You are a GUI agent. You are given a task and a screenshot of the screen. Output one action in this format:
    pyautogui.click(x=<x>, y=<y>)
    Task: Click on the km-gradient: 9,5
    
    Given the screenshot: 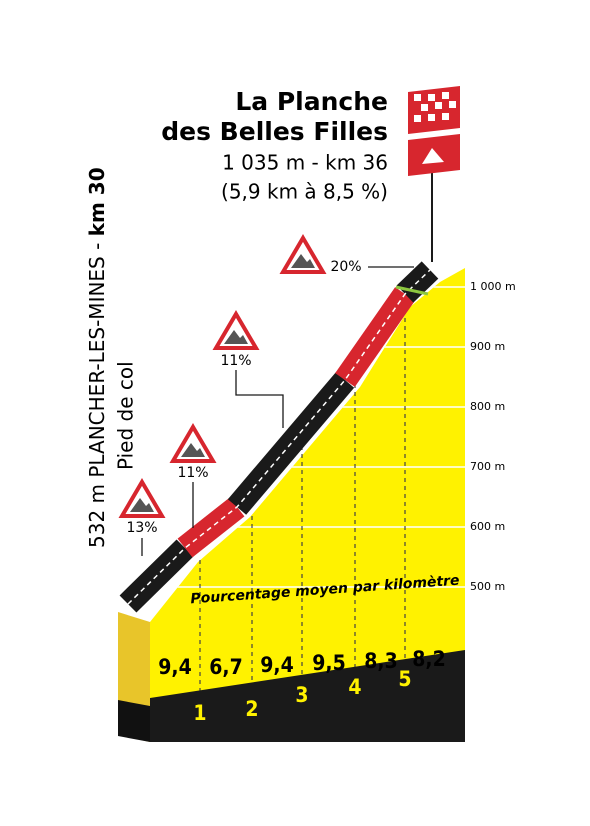 What is the action you would take?
    pyautogui.click(x=328, y=663)
    